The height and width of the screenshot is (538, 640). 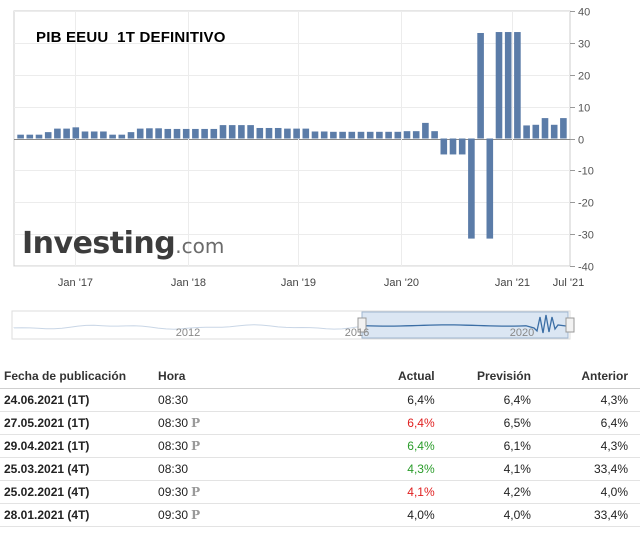 I want to click on y-tick-label: -40, so click(x=586, y=268).